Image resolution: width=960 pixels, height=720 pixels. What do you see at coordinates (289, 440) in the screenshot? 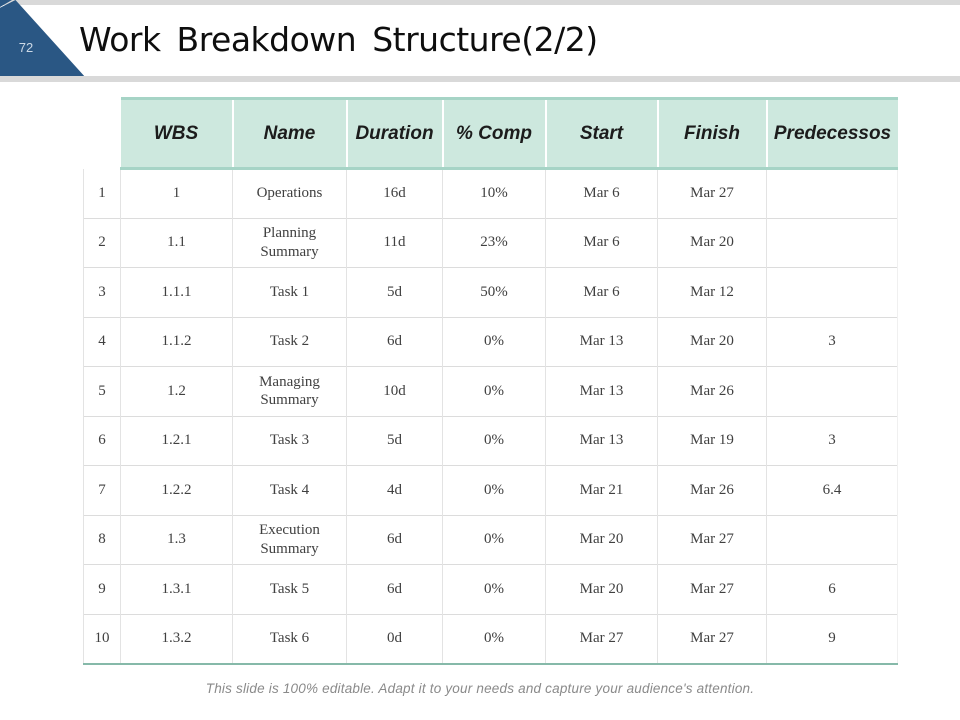
I see `table-cell-name: Task 3` at bounding box center [289, 440].